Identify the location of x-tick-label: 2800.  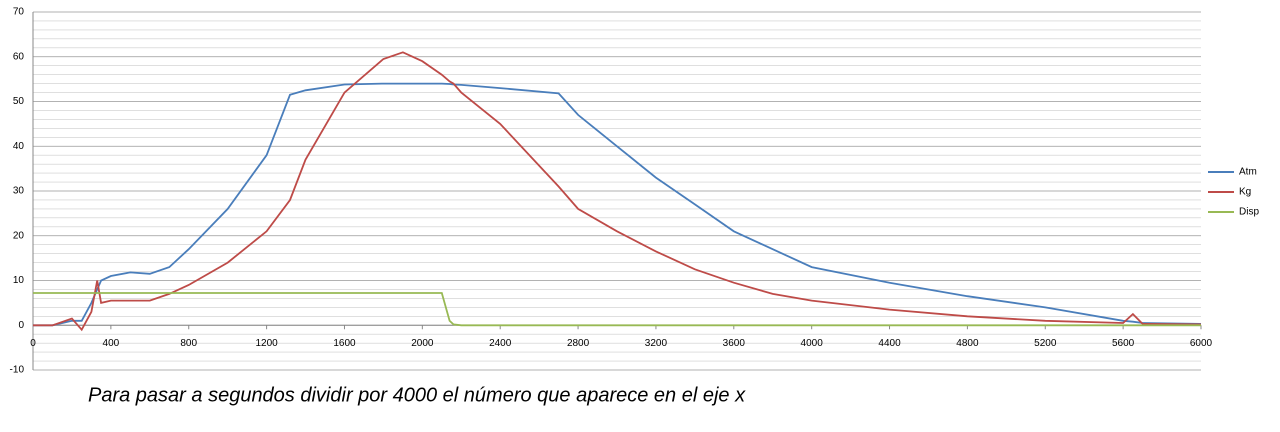
(578, 343).